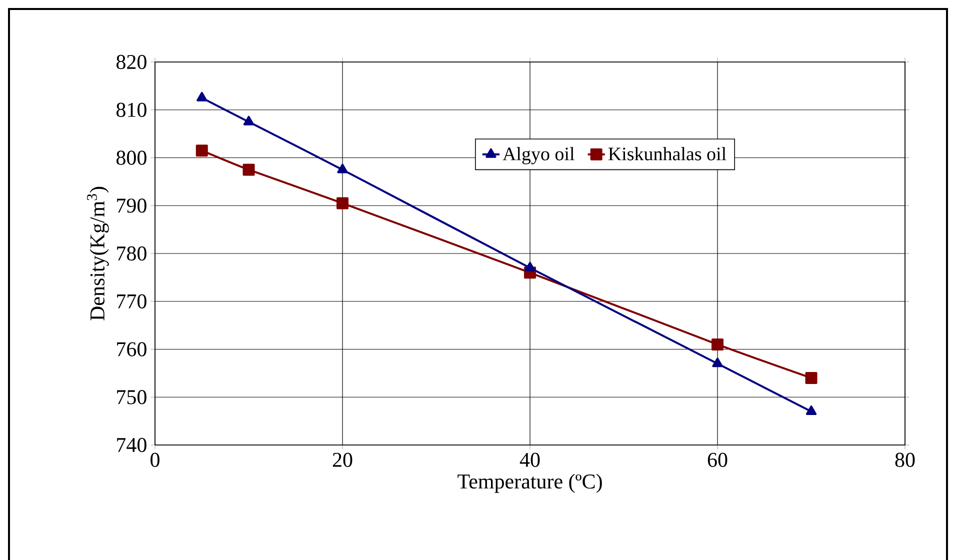  Describe the element at coordinates (131, 301) in the screenshot. I see `y-tick-label: 770` at that location.